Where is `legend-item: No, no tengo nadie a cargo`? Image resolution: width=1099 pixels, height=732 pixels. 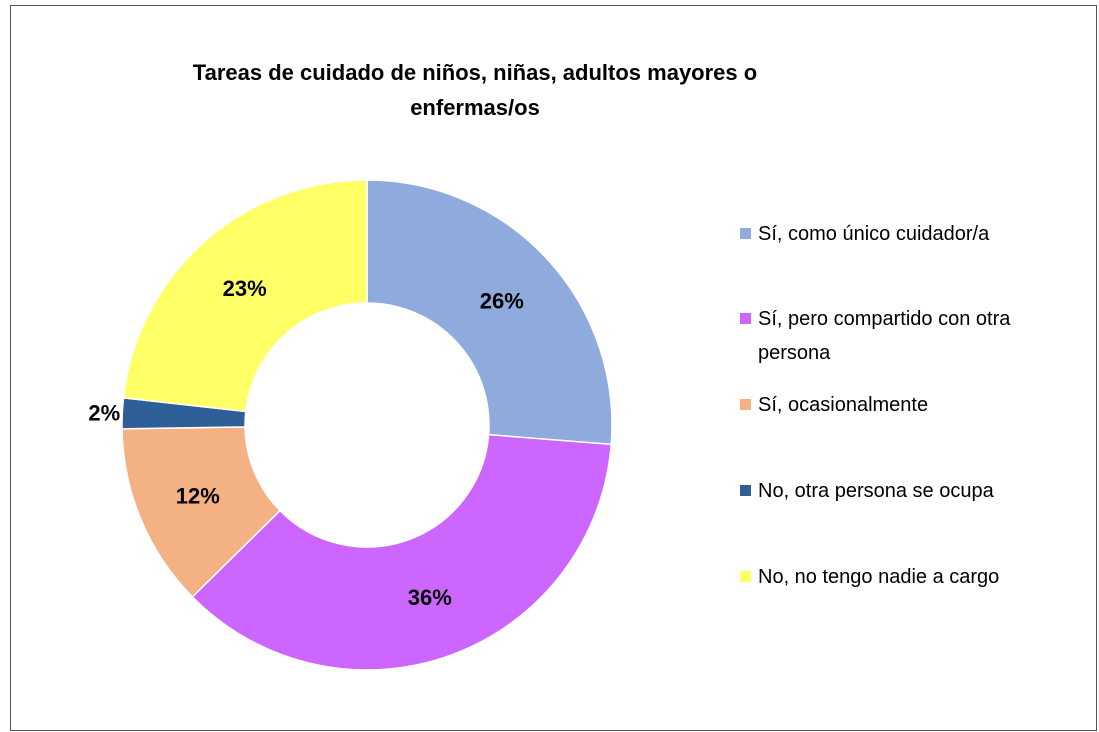 legend-item: No, no tengo nadie a cargo is located at coordinates (915, 577).